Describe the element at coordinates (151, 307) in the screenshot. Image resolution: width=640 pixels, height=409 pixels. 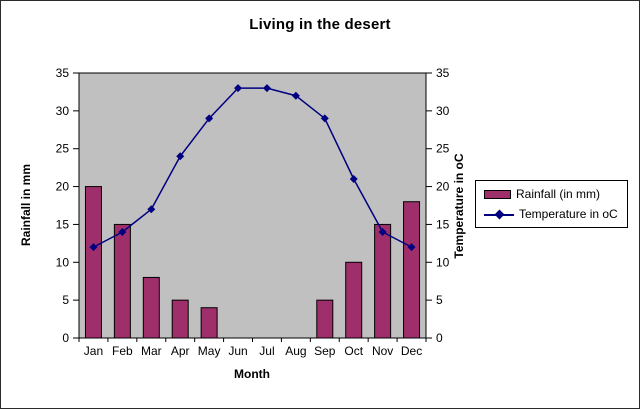
I see `bar-mar` at that location.